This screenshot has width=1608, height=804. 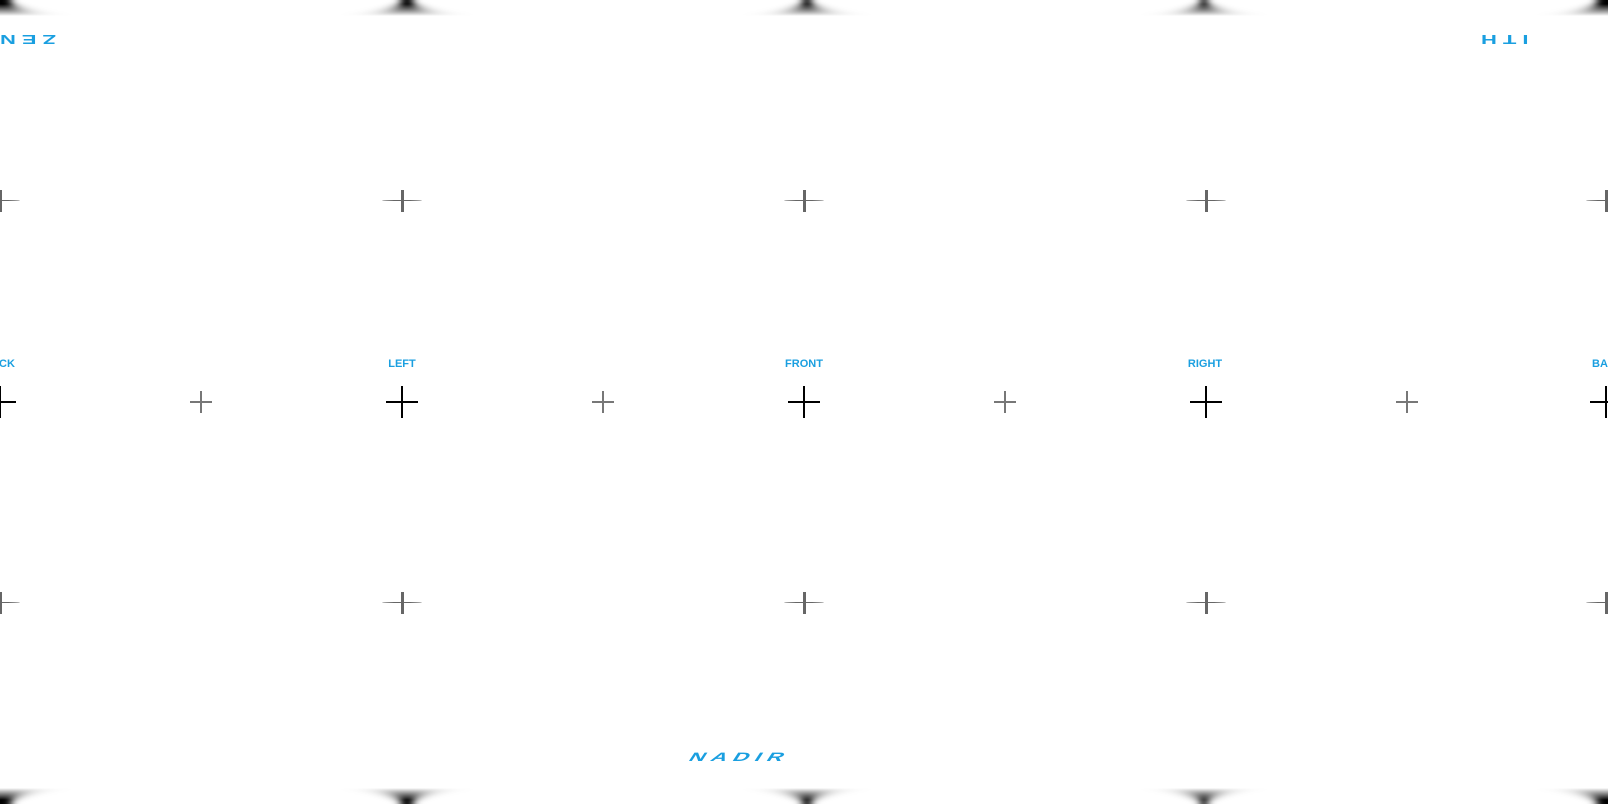 I want to click on top-edge-shadow, so click(x=804, y=11).